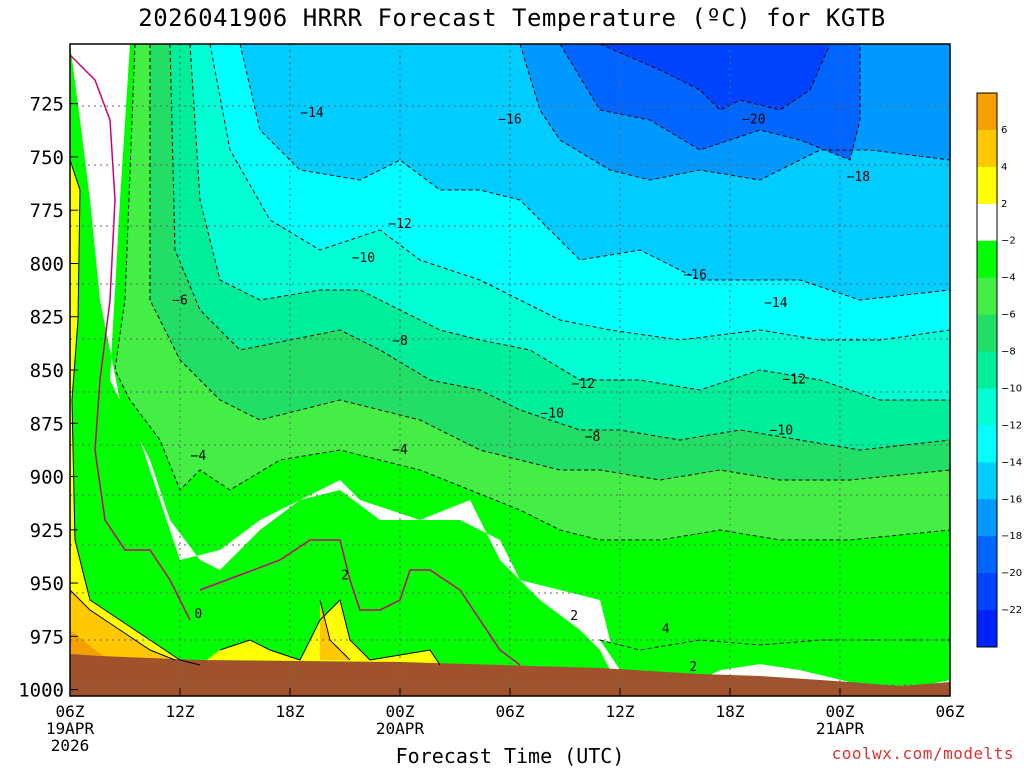 The image size is (1024, 768). What do you see at coordinates (1011, 536) in the screenshot?
I see `colorbar-label: −18` at bounding box center [1011, 536].